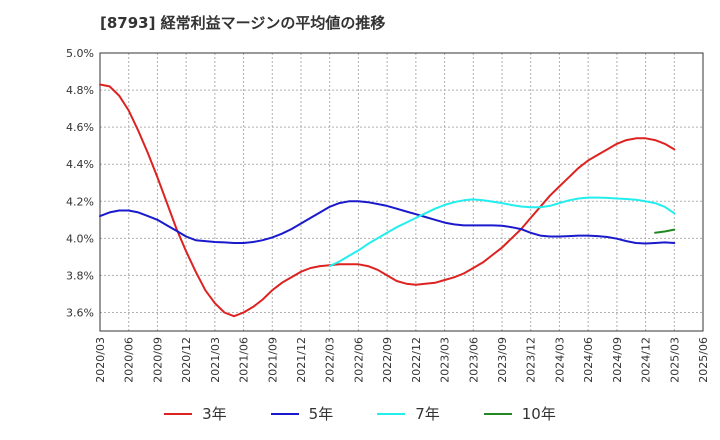 This screenshot has width=720, height=440. Describe the element at coordinates (617, 360) in the screenshot. I see `x-tick-label: 2024/09` at that location.